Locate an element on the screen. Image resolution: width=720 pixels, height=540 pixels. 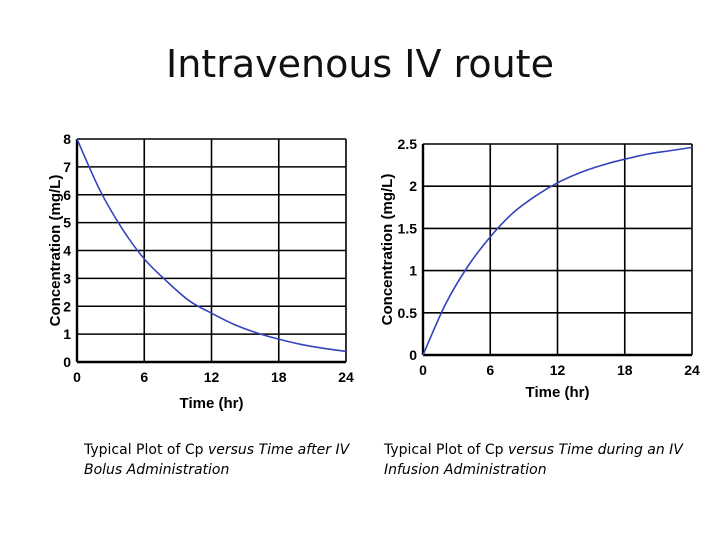
chart-bolus-xtick-label-2: 12 is located at coordinates (212, 377).